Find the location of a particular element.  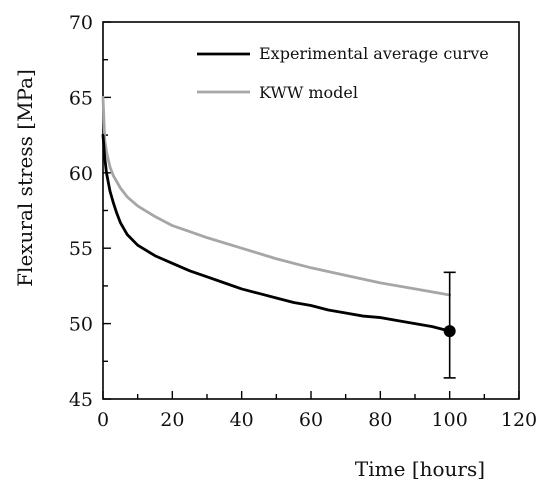

y-tick-labels: 45 50 55 60 65 70 is located at coordinates (81, 211).